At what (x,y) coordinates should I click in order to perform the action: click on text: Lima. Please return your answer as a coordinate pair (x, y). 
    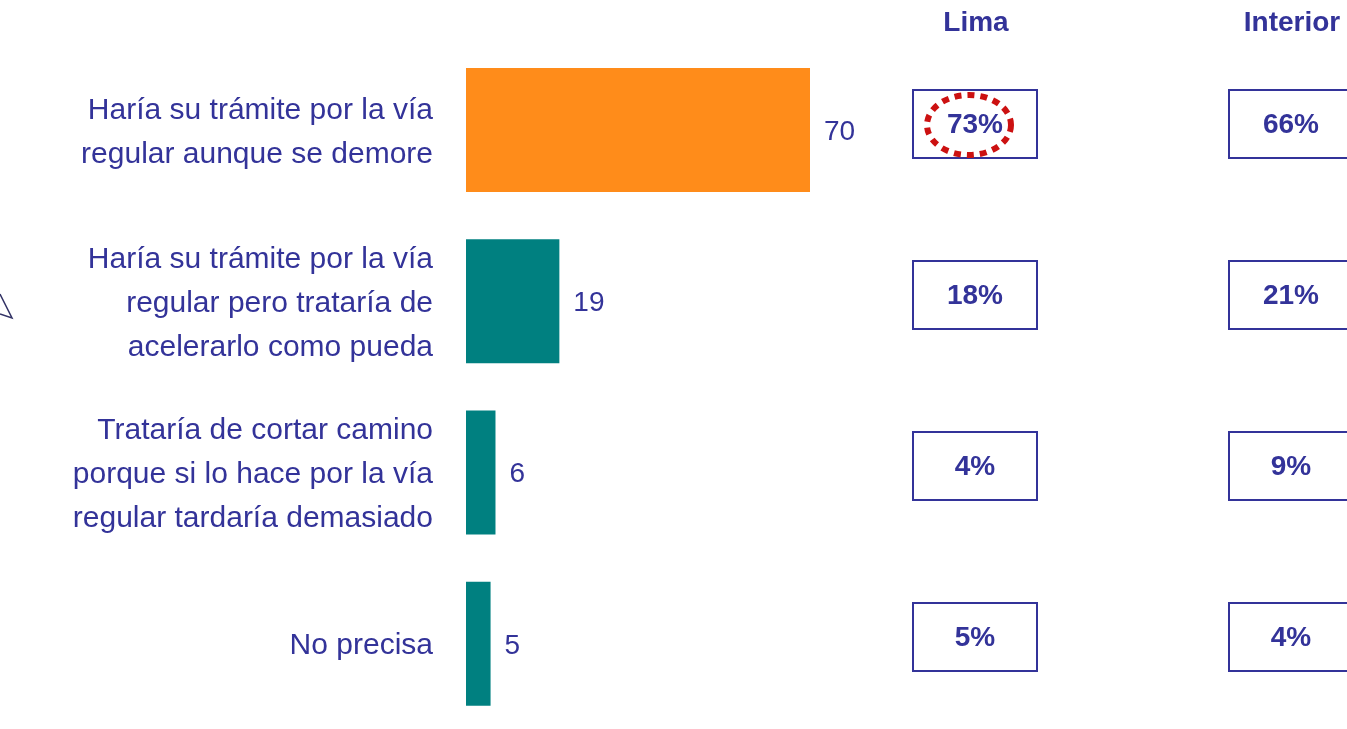
    Looking at the image, I should click on (976, 22).